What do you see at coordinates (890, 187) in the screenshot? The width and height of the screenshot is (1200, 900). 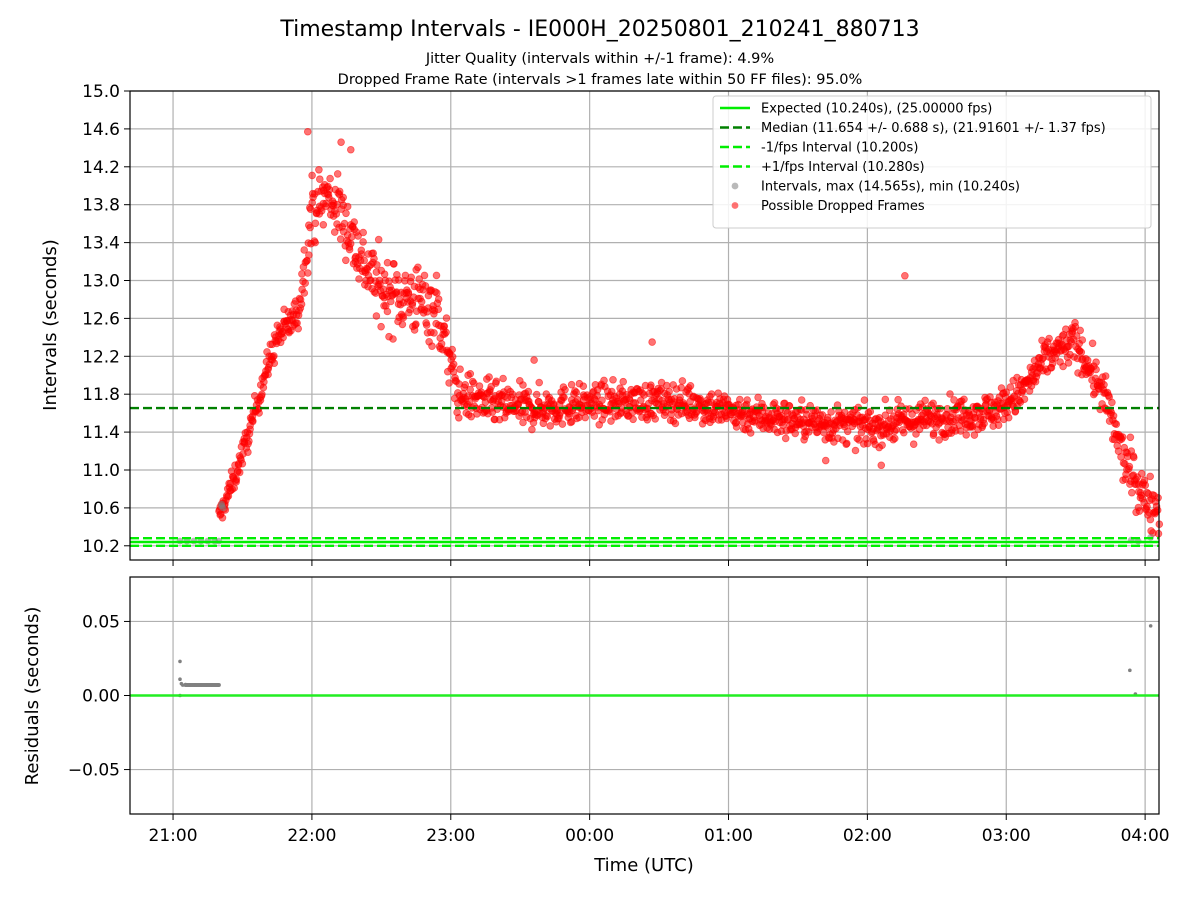 I see `legend-label: Intervals, max (14.565s), min (10.240s)` at bounding box center [890, 187].